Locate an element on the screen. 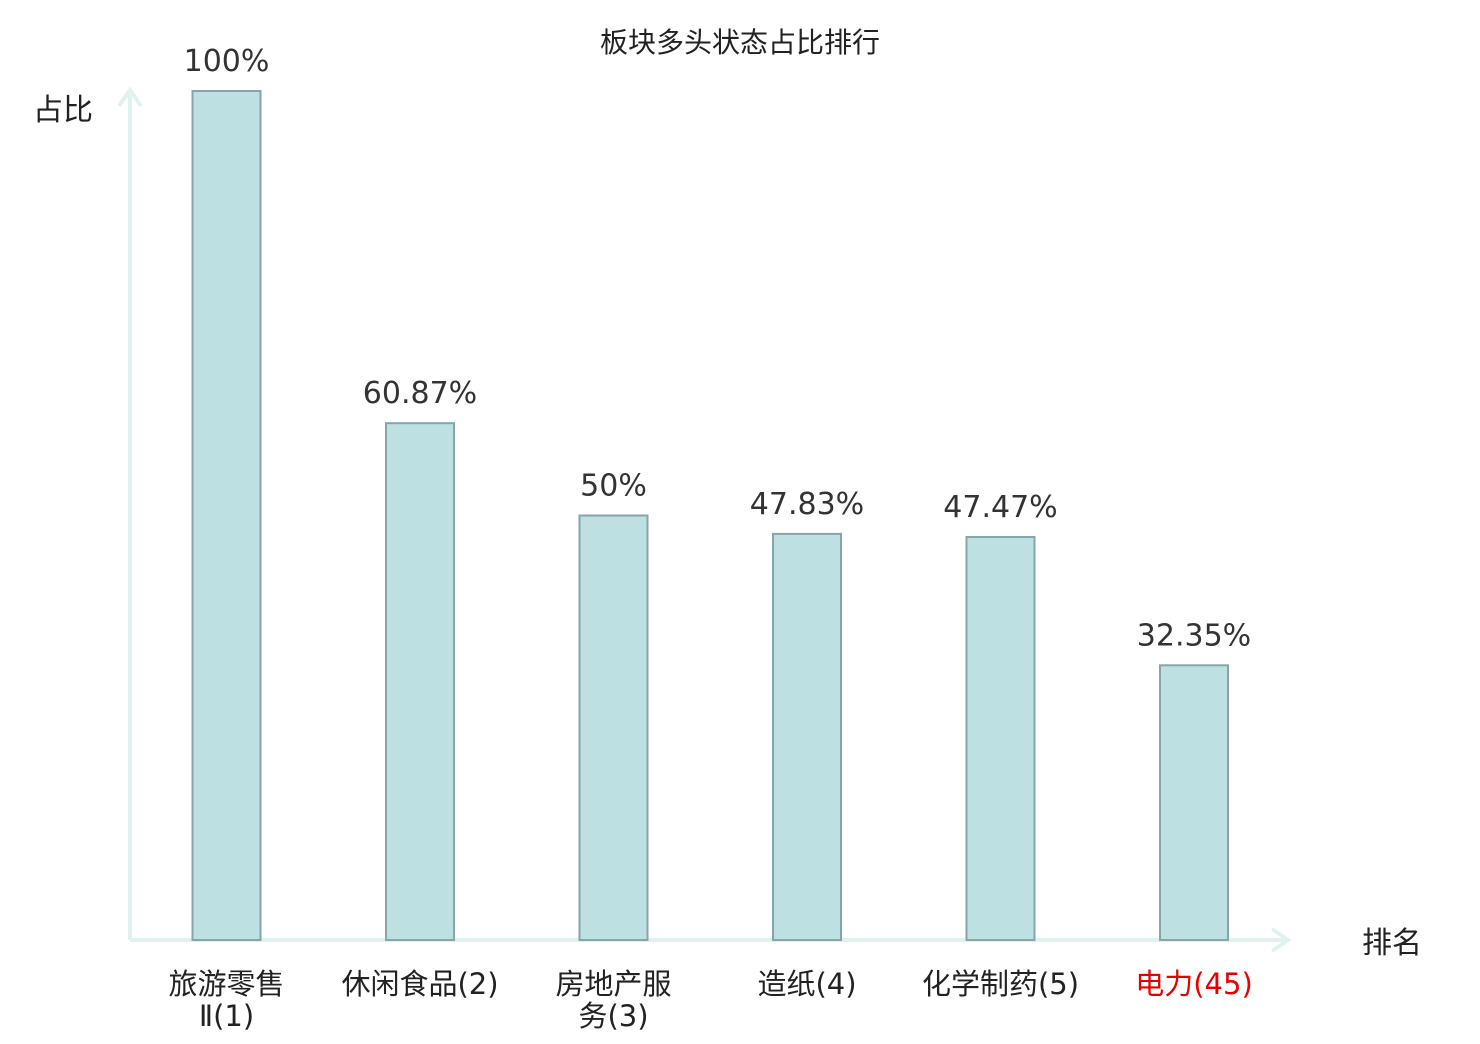 The image size is (1480, 1044). category-label-5: 化学制药(5) is located at coordinates (1000, 984).